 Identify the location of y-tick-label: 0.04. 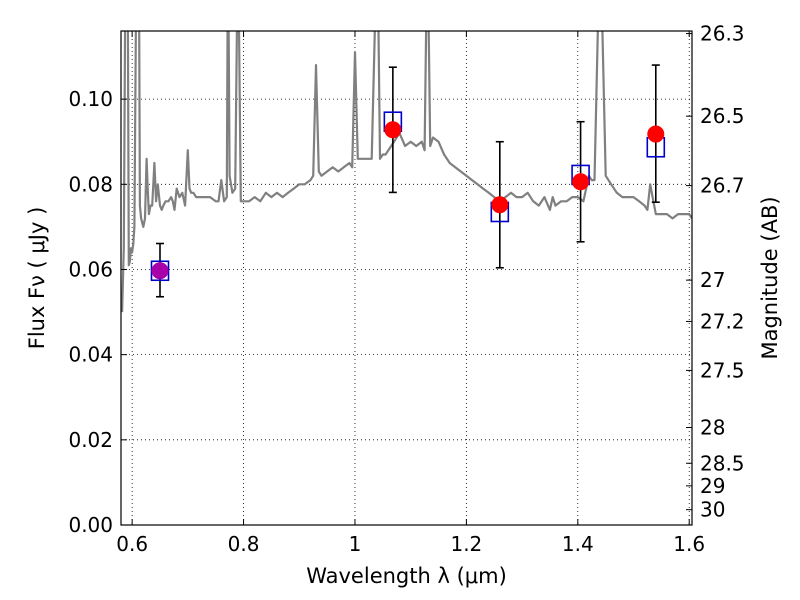
(90, 355).